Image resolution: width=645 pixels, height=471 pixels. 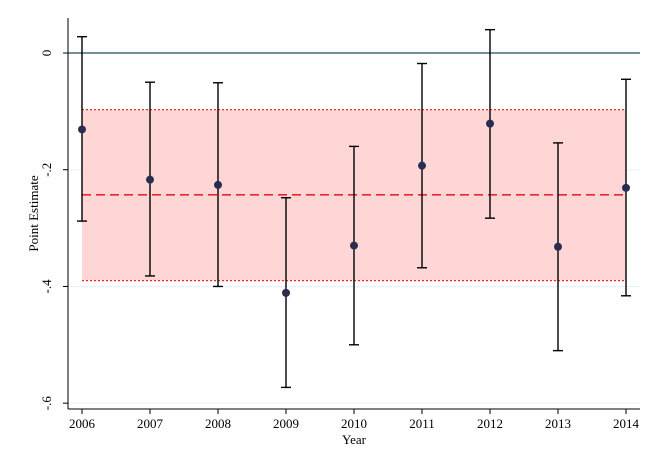 What do you see at coordinates (354, 439) in the screenshot?
I see `x-axis-title: Year` at bounding box center [354, 439].